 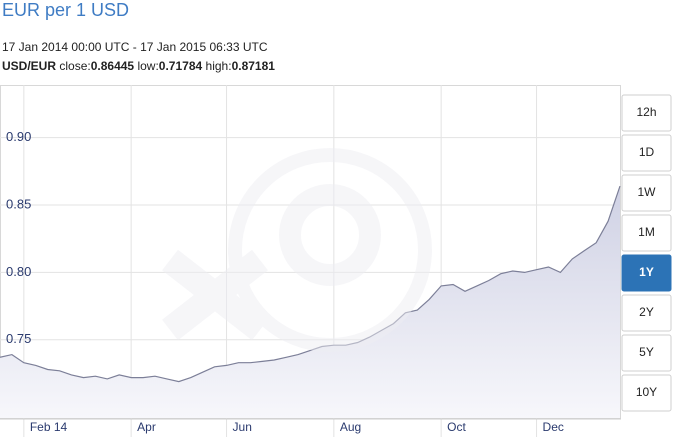 I want to click on range-button: 2Y, so click(x=646, y=313).